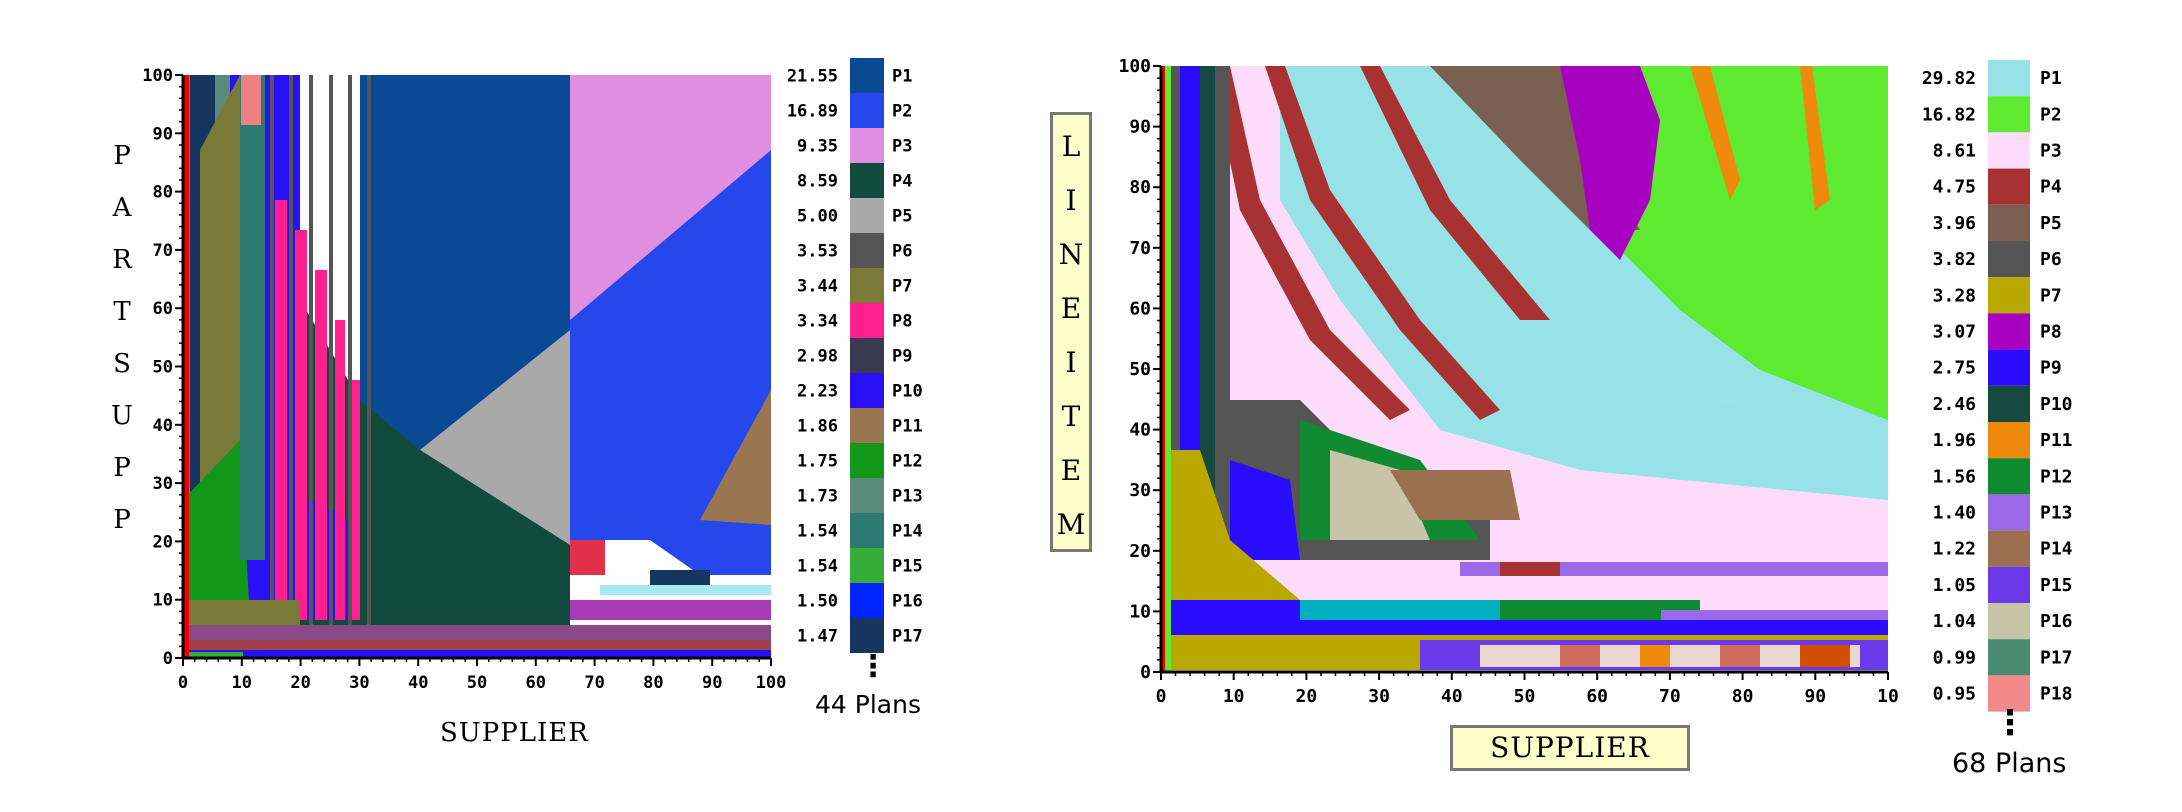 The height and width of the screenshot is (812, 2182). What do you see at coordinates (2056, 585) in the screenshot?
I see `legend-plan-label: P15` at bounding box center [2056, 585].